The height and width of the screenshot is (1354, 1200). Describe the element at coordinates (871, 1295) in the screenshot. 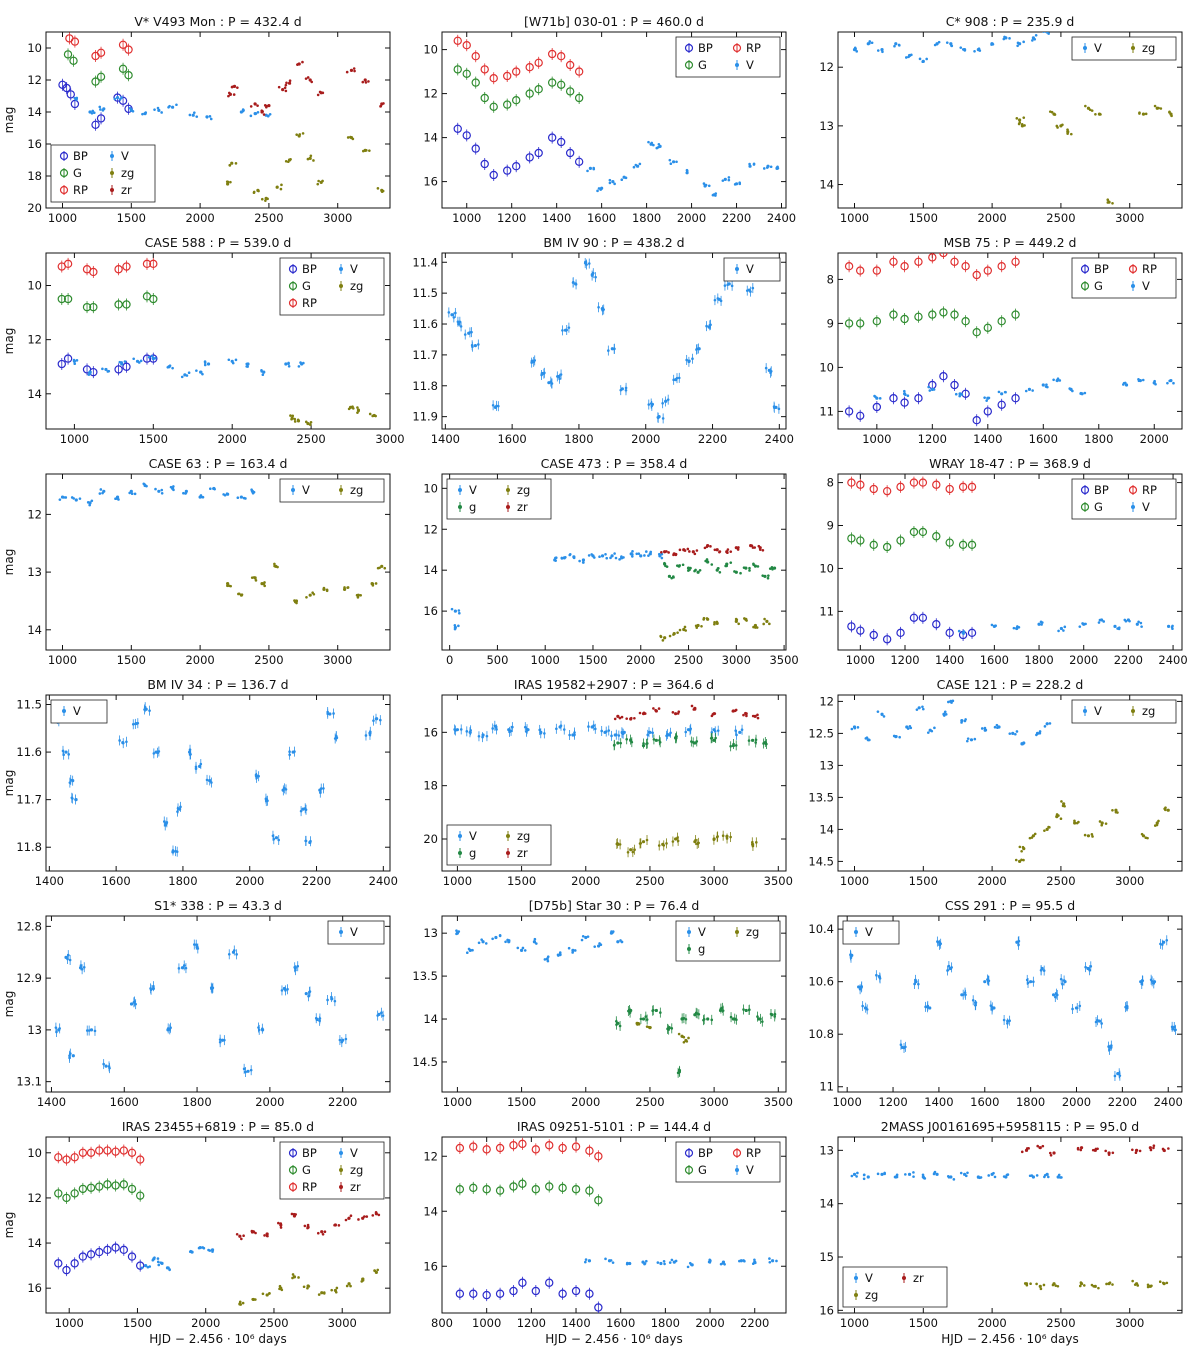

I see `legend-label: zg` at that location.